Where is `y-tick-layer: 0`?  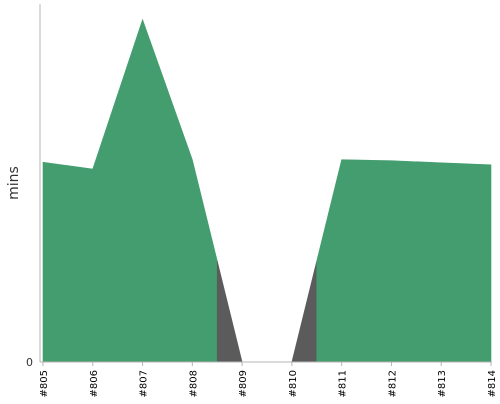
y-tick-layer: 0 is located at coordinates (29, 362).